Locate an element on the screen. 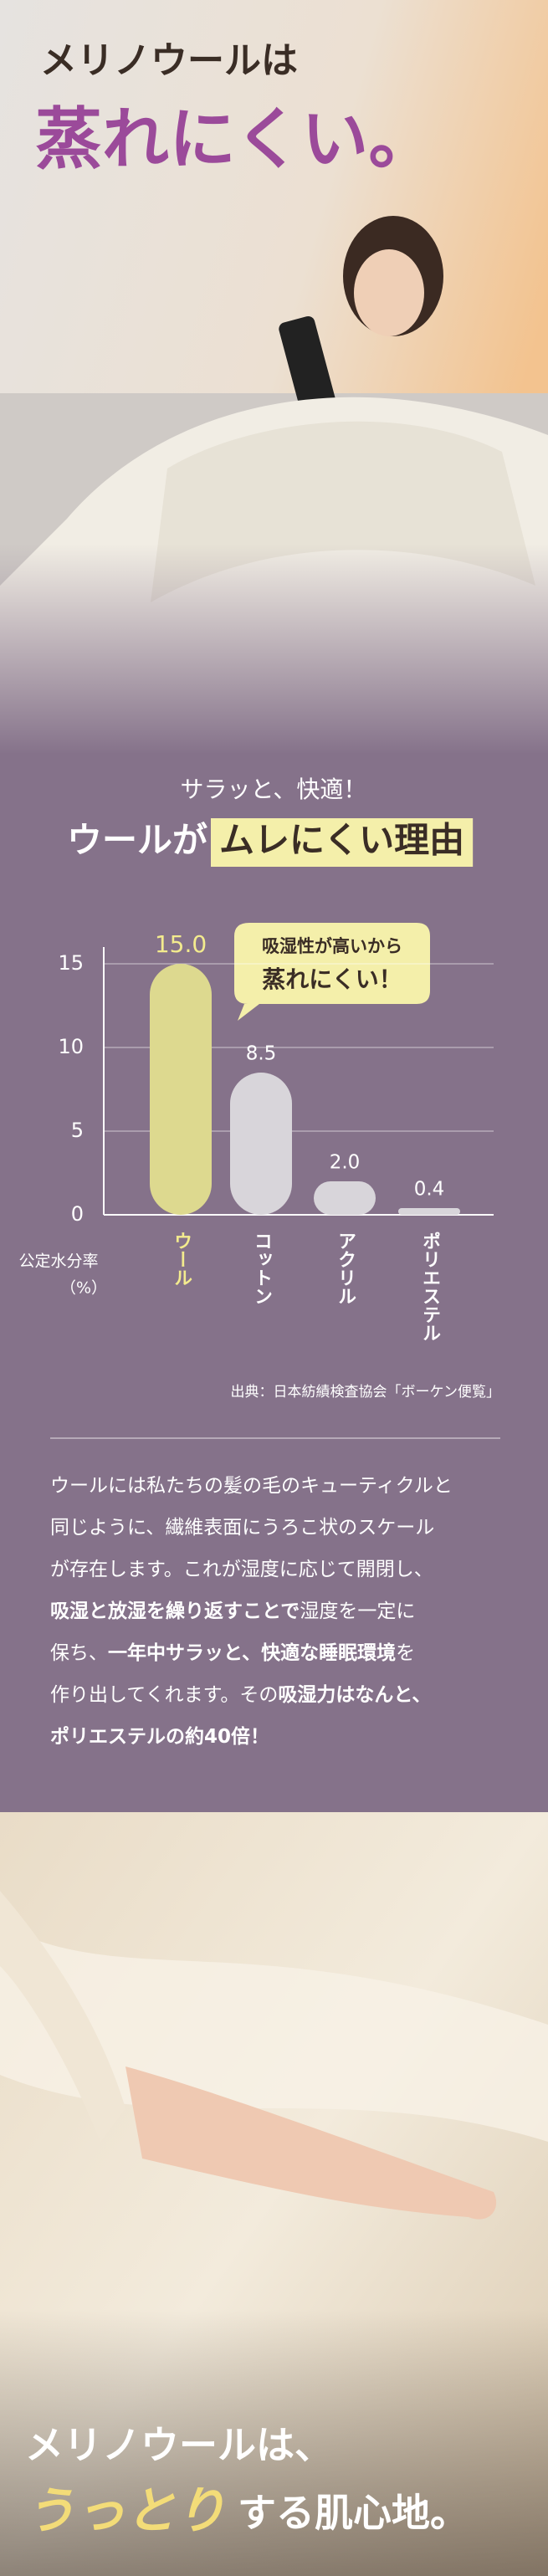 The height and width of the screenshot is (2576, 548). callout is located at coordinates (332, 972).